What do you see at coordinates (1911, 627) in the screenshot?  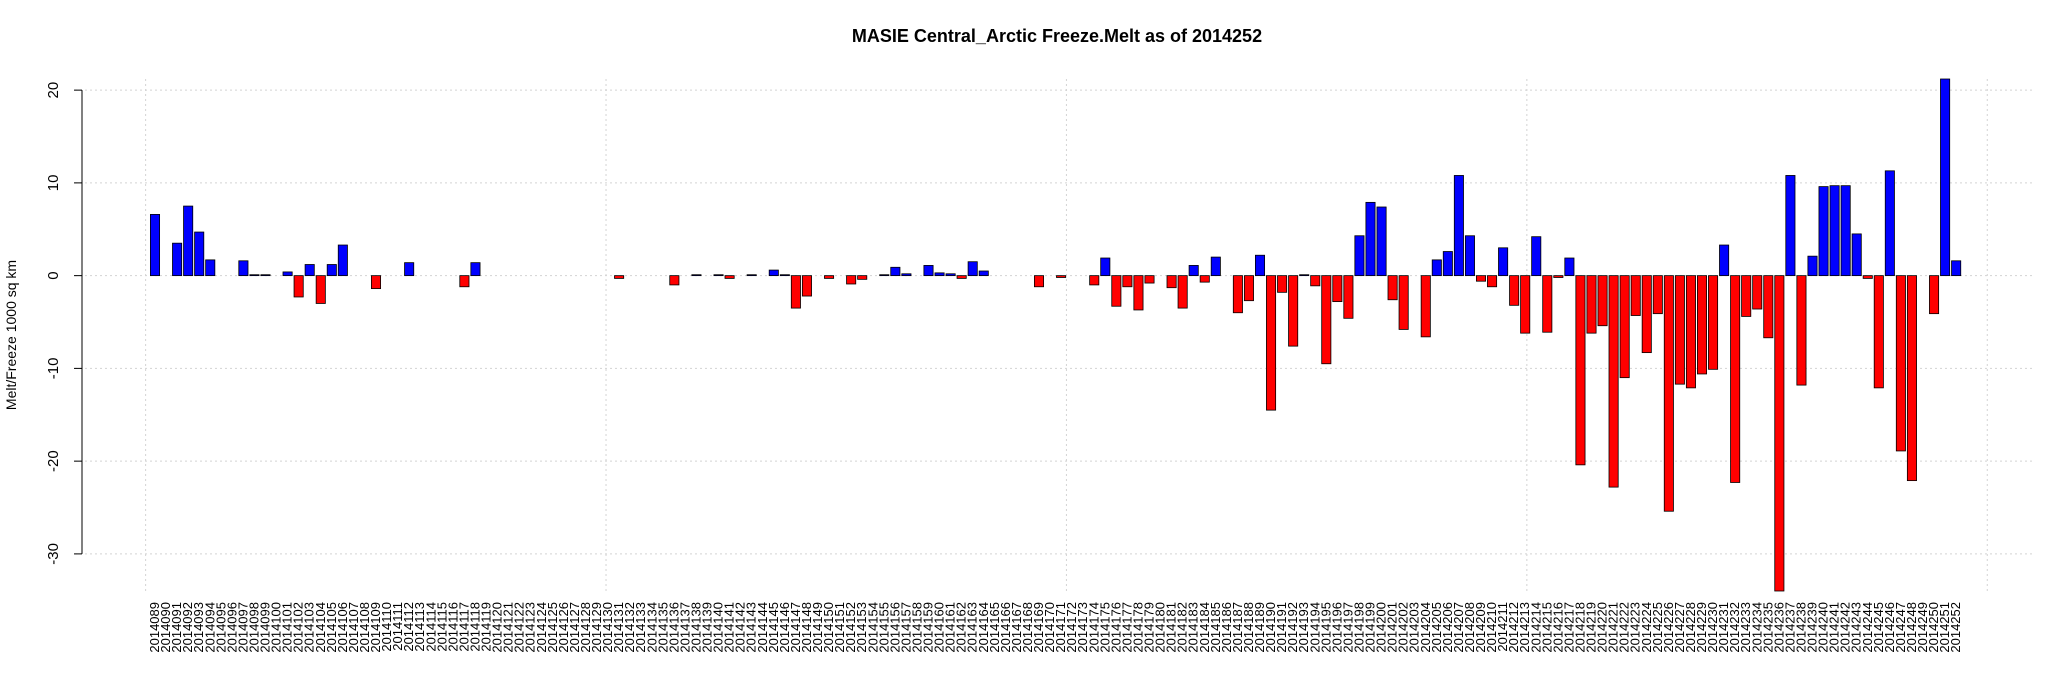 I see `x-tick-label: 2014248` at bounding box center [1911, 627].